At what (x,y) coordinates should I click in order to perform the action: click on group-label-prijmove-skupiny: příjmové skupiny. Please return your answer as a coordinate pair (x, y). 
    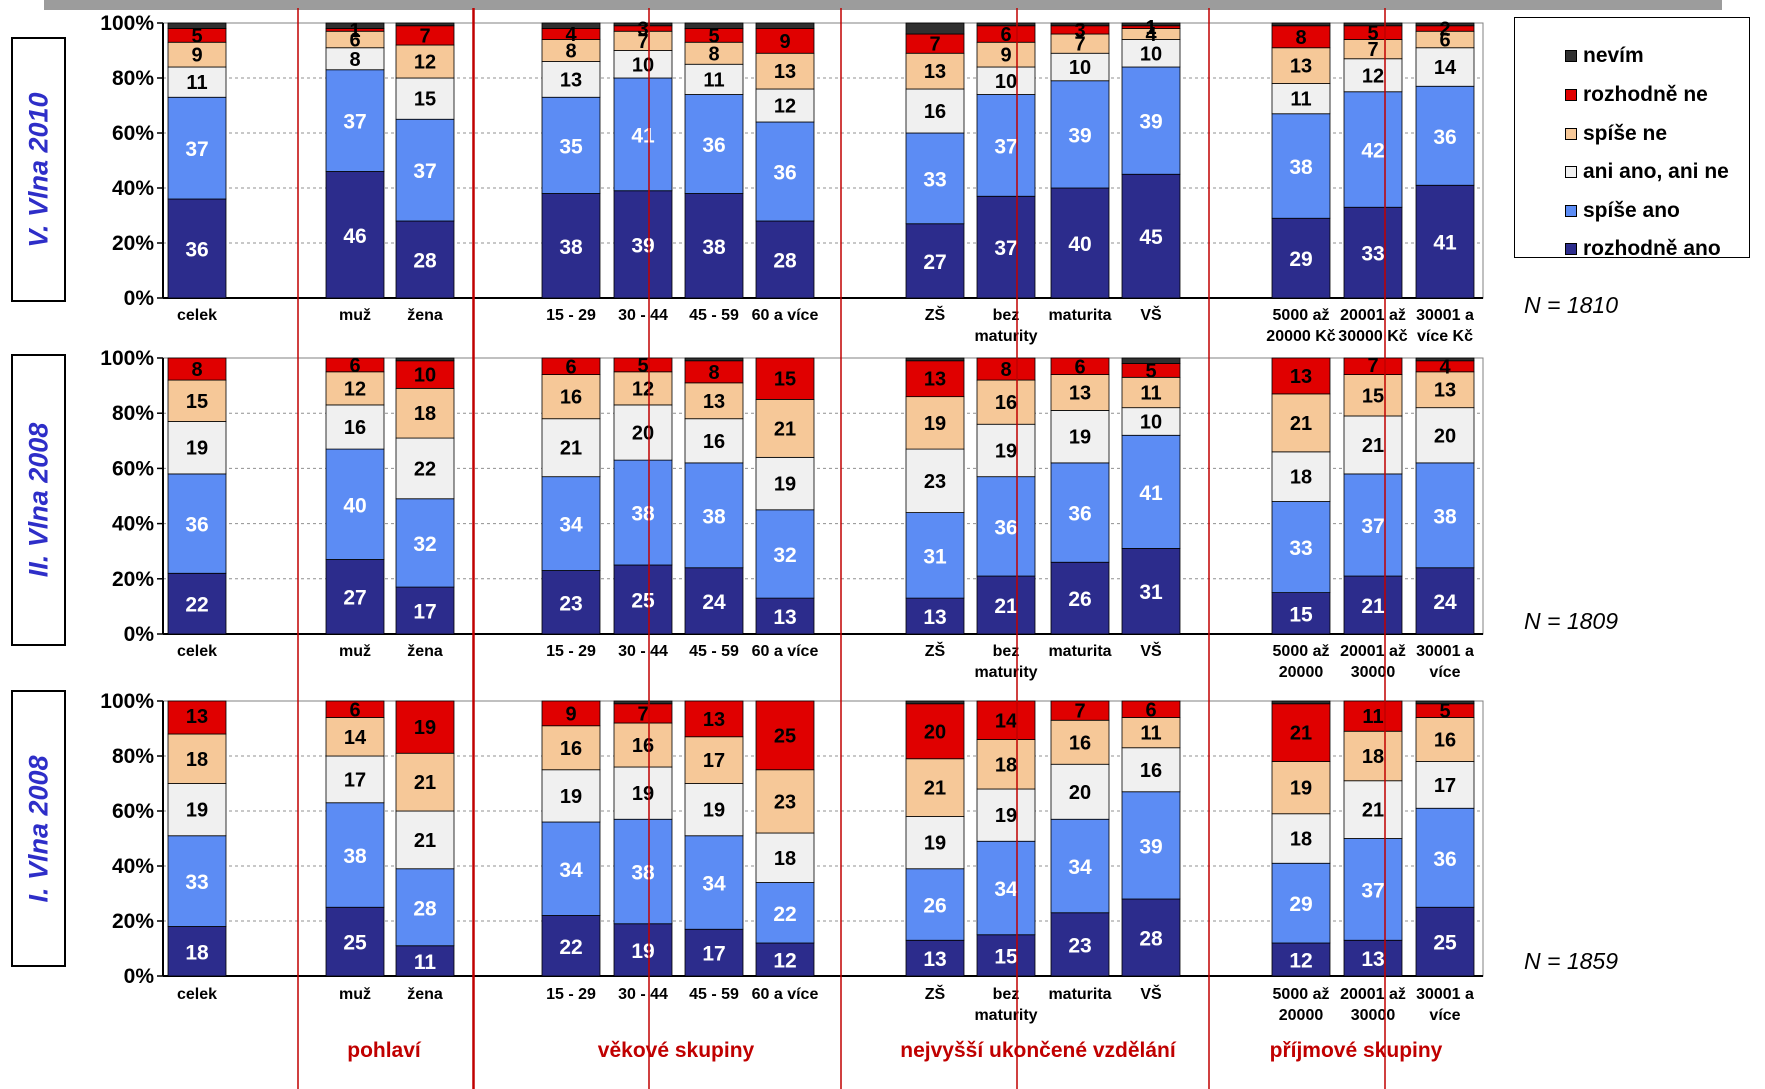
    Looking at the image, I should click on (1356, 1050).